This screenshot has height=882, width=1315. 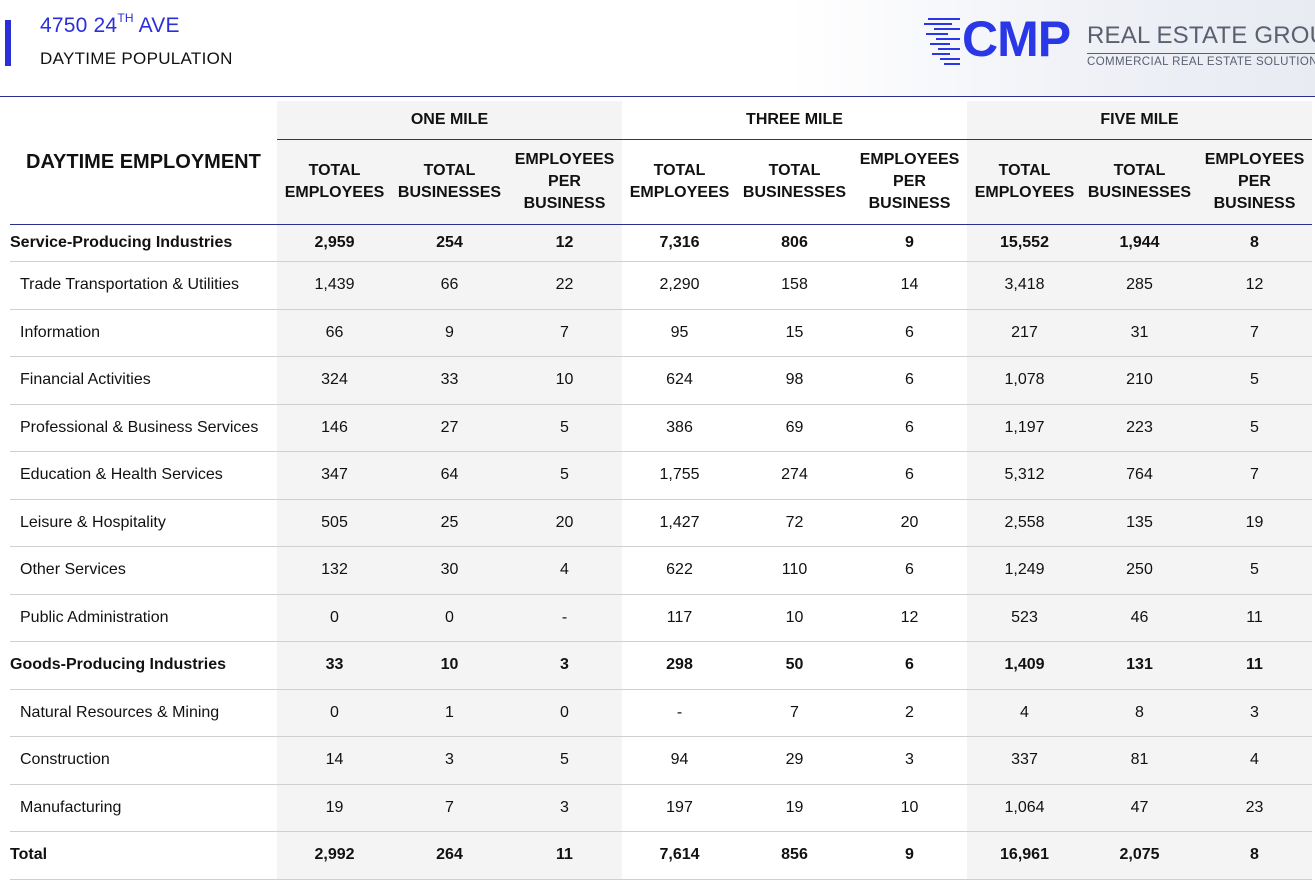 I want to click on table-cell: 1,064, so click(x=1024, y=808).